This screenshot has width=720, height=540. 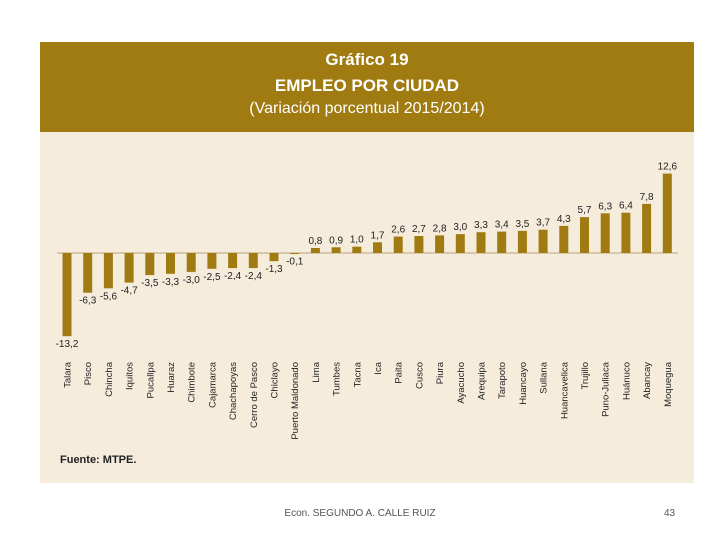 What do you see at coordinates (502, 380) in the screenshot?
I see `category-label-21: Tarapoto` at bounding box center [502, 380].